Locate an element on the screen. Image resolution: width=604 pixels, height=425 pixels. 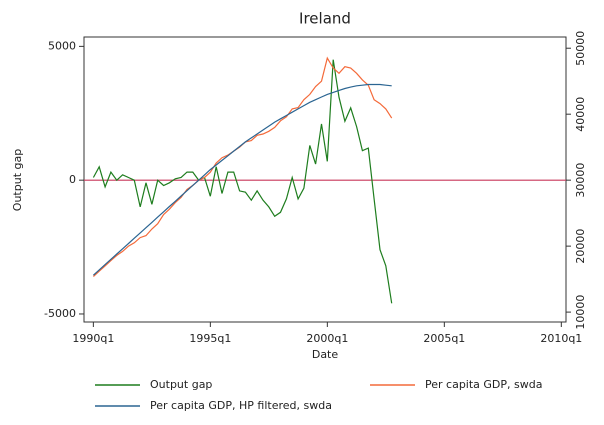
y2-tick-label: 20000 is located at coordinates (580, 246).